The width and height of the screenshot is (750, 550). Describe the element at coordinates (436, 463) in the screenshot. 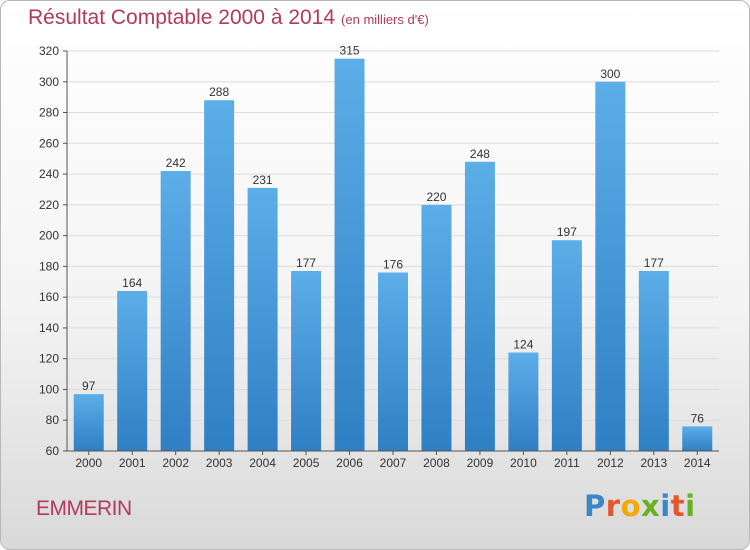

I see `x-tick-label: 2008` at that location.